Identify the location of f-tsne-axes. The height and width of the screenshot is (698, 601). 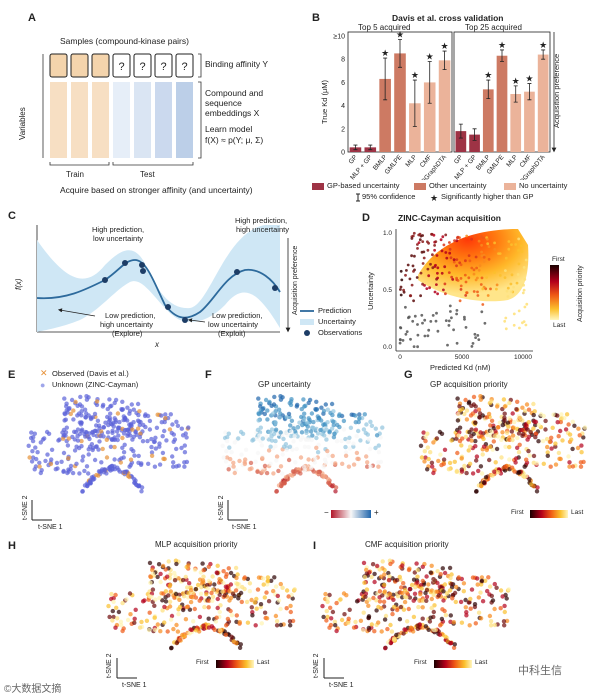
(237, 510).